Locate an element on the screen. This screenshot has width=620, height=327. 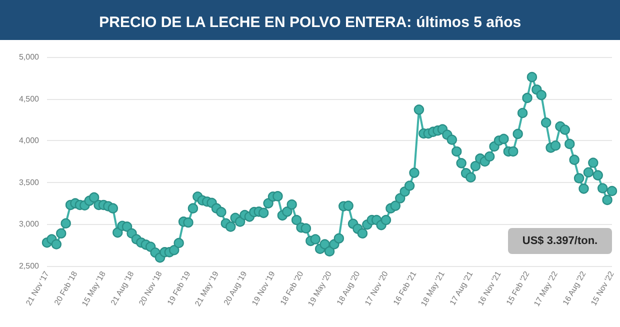
annotation: US$ 3.397/ton. is located at coordinates (560, 241).